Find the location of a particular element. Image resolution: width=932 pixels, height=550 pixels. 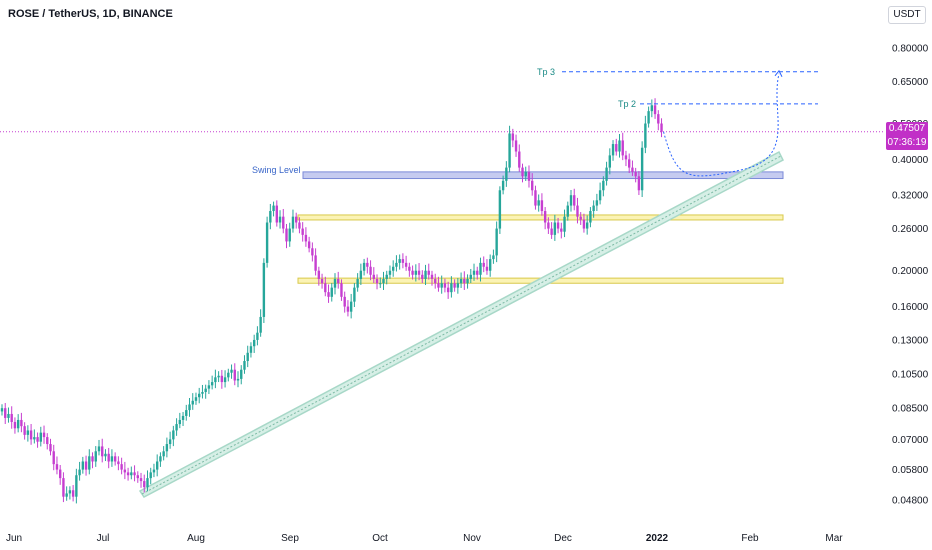

projection-path is located at coordinates (721, 125).